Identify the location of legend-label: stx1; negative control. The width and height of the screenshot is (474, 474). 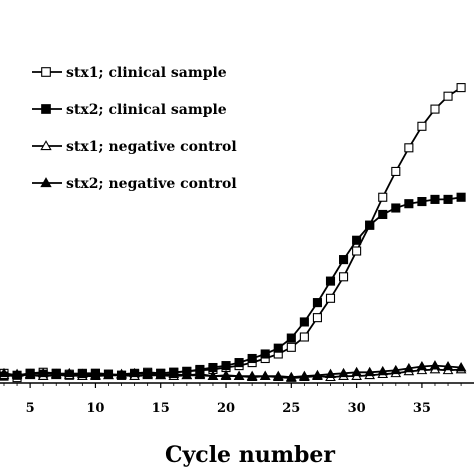
(151, 147).